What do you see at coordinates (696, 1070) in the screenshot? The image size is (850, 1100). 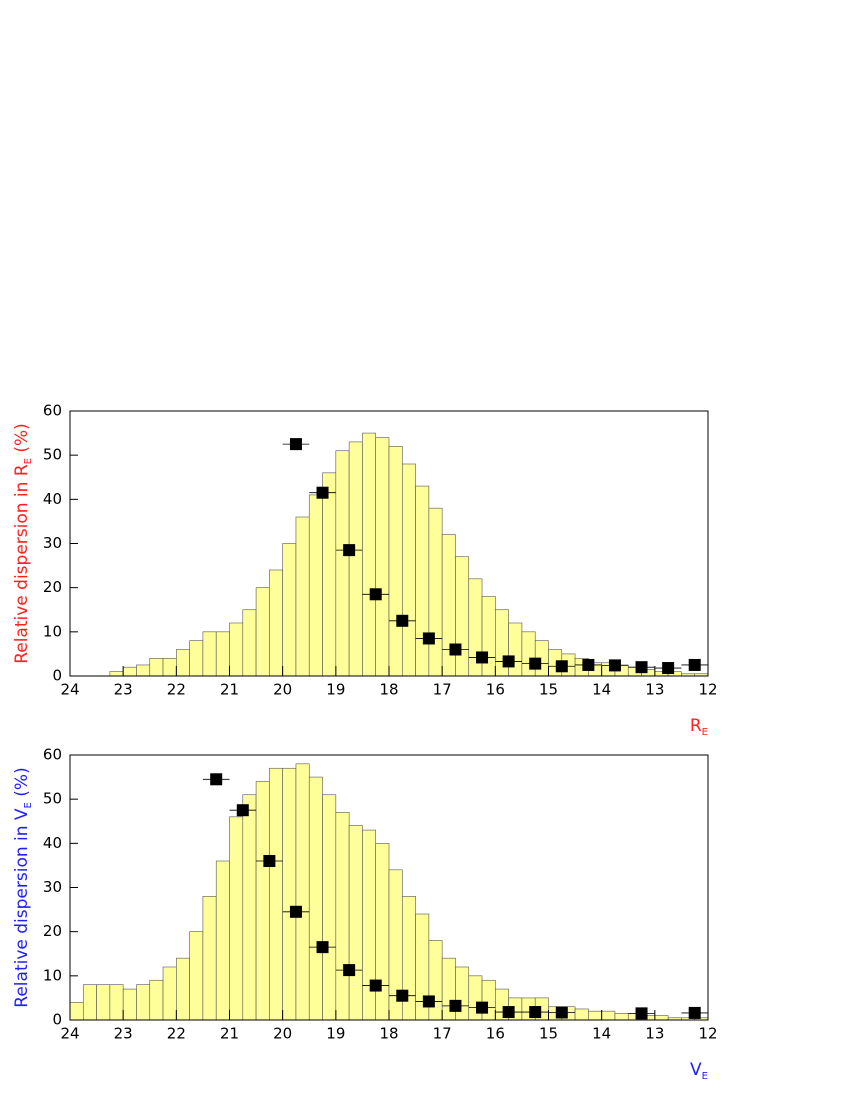 I see `x-axis-label-part: V` at bounding box center [696, 1070].